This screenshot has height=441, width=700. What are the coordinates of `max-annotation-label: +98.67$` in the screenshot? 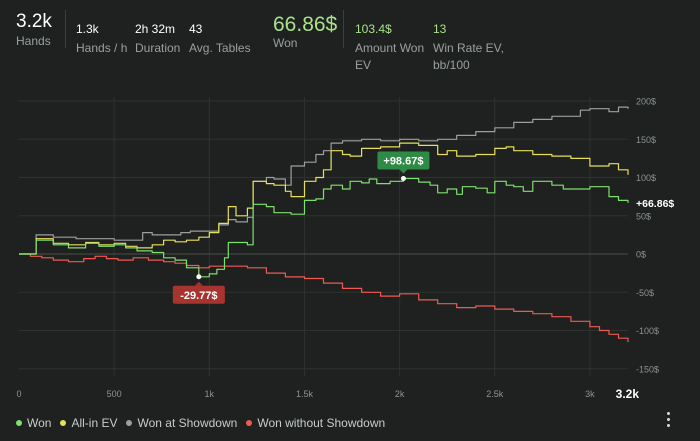 It's located at (403, 162).